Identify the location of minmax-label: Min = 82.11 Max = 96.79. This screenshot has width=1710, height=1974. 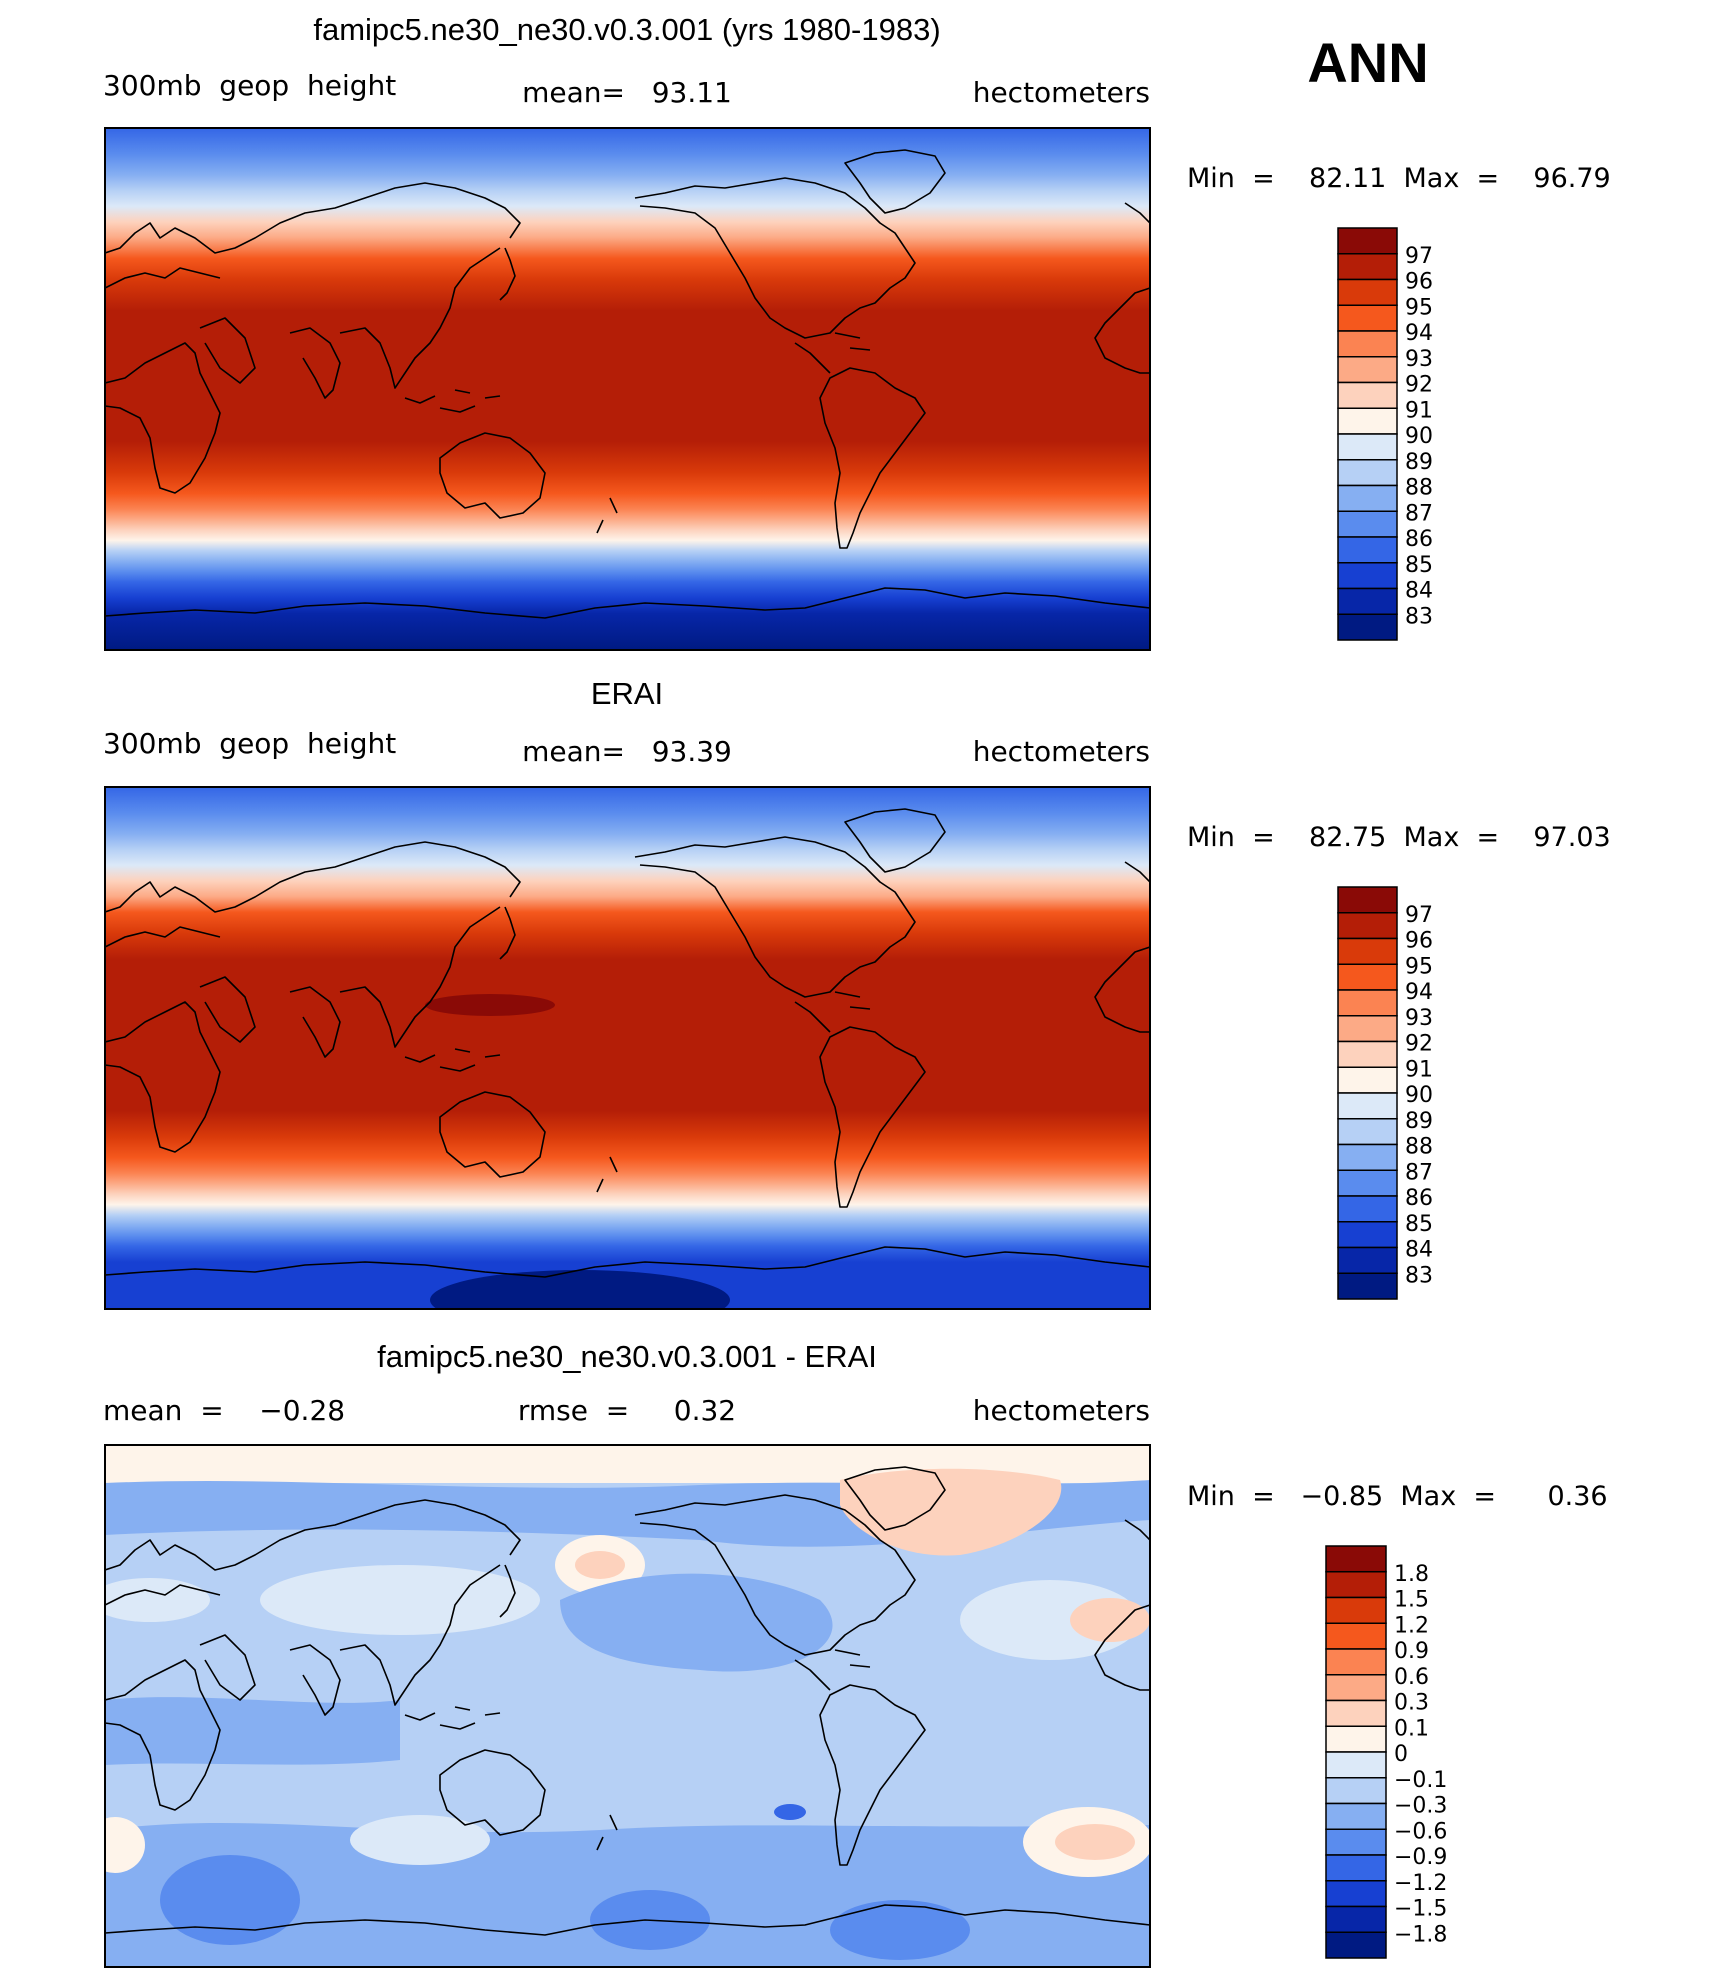
(1399, 178).